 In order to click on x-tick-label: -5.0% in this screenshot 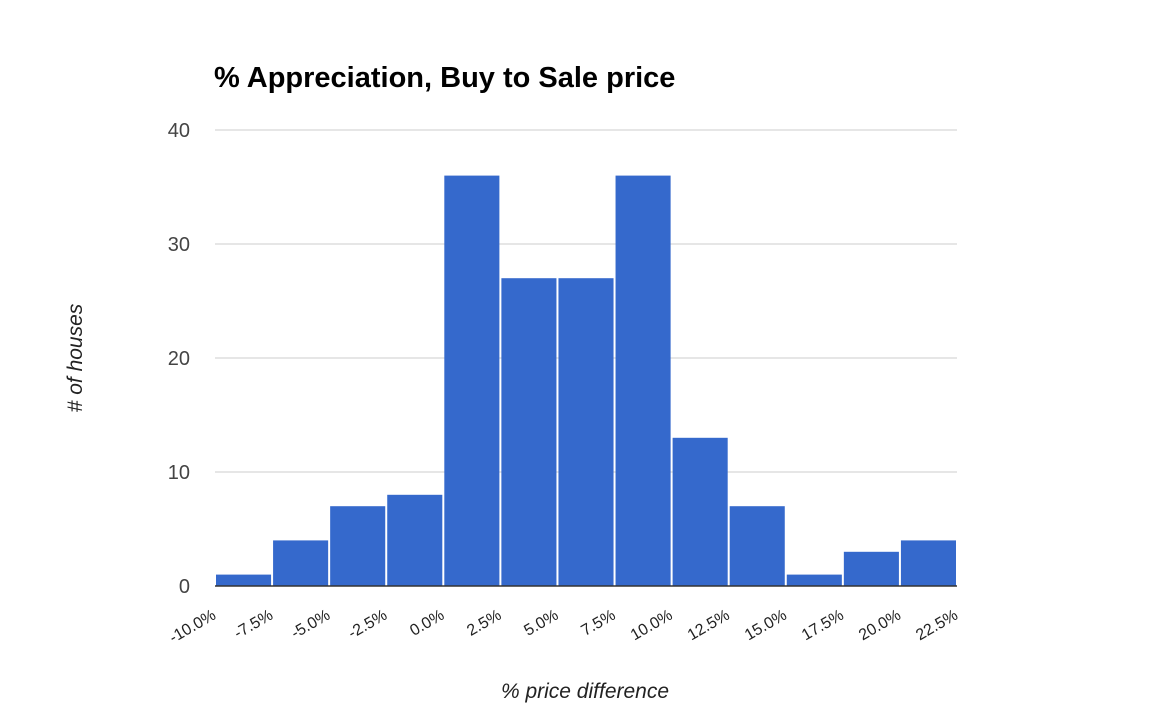, I will do `click(310, 625)`.